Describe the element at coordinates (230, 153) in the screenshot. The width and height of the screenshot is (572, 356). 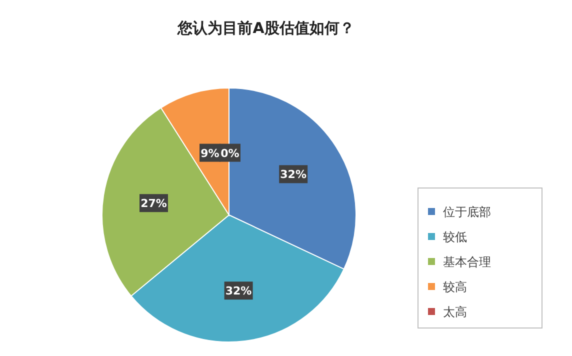
I see `text: 0%` at that location.